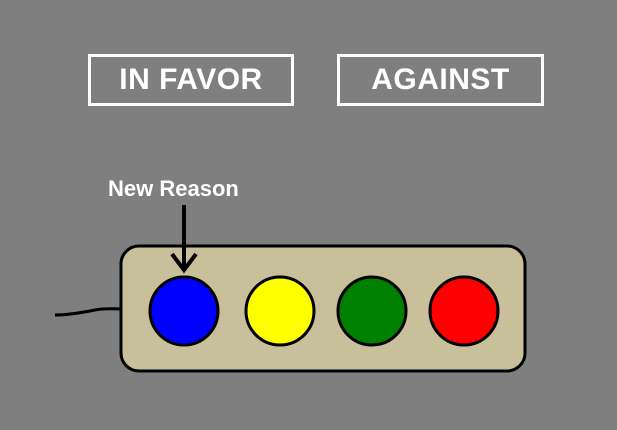 This screenshot has width=617, height=430. What do you see at coordinates (280, 311) in the screenshot?
I see `yellow-light` at bounding box center [280, 311].